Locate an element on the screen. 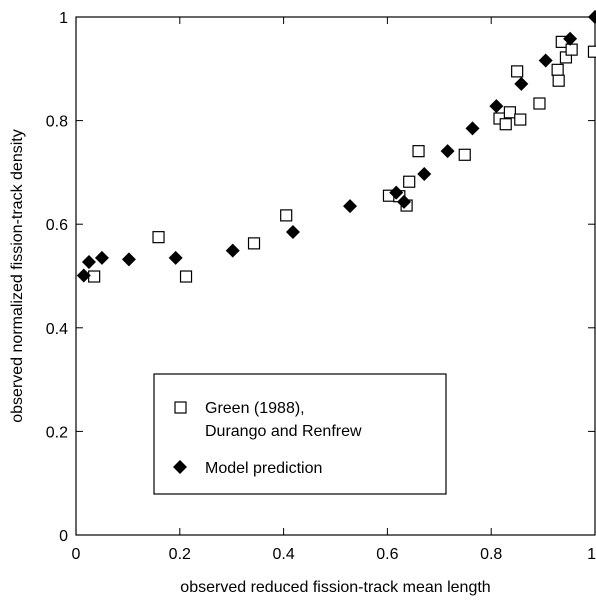 The width and height of the screenshot is (596, 600). x-tick-label: 0.6 is located at coordinates (387, 554).